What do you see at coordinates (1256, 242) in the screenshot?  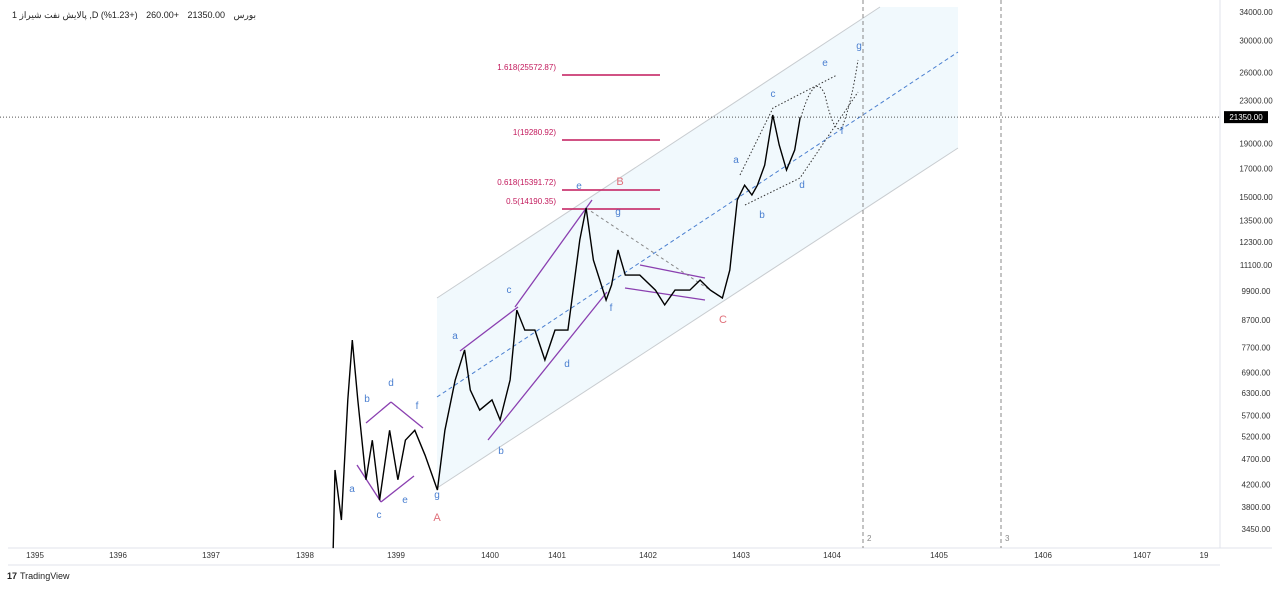 I see `y-tick-label: 12300.00` at bounding box center [1256, 242].